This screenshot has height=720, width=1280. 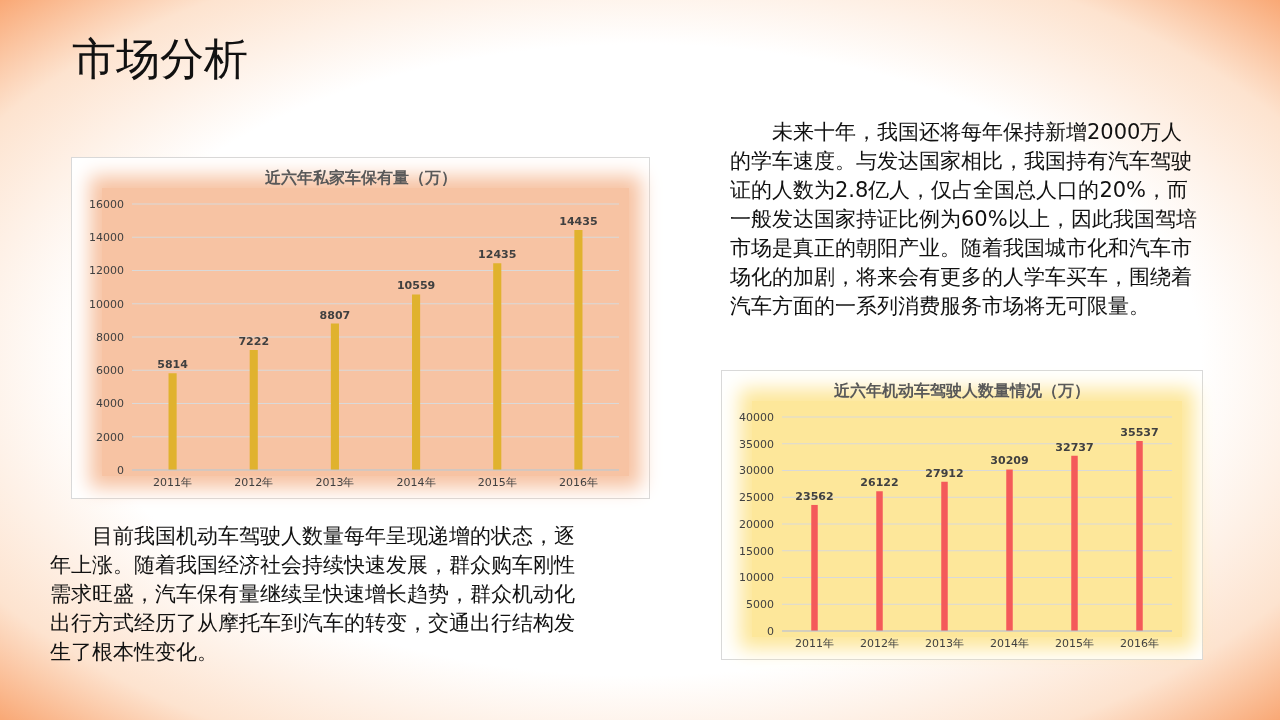 What do you see at coordinates (335, 315) in the screenshot?
I see `data-label: 8807` at bounding box center [335, 315].